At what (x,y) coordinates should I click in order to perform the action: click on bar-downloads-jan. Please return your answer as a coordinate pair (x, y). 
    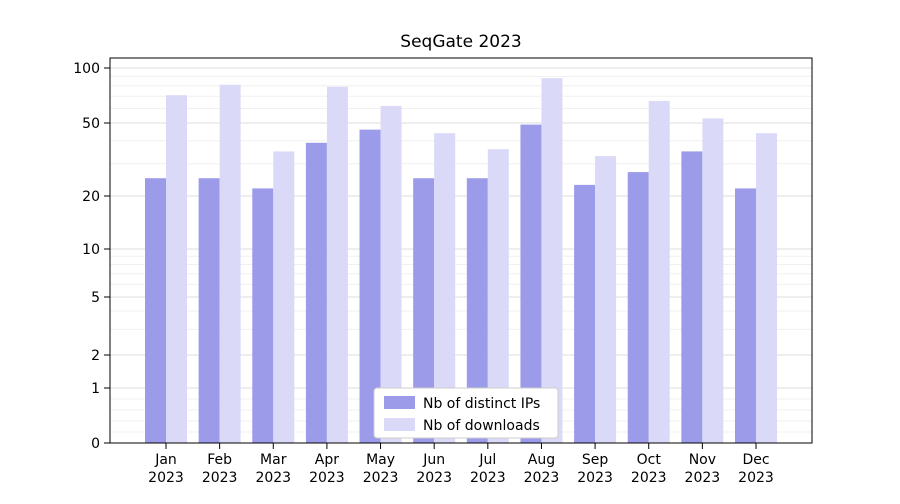
    Looking at the image, I should click on (176, 269).